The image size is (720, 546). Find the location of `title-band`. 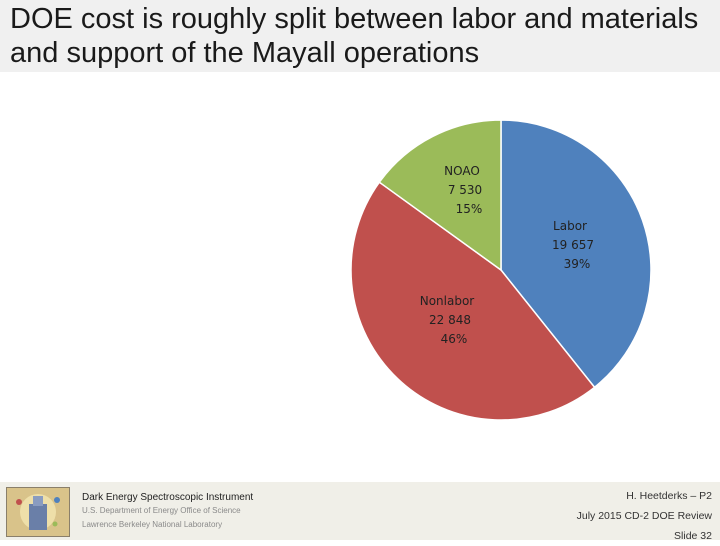

title-band is located at coordinates (360, 36).